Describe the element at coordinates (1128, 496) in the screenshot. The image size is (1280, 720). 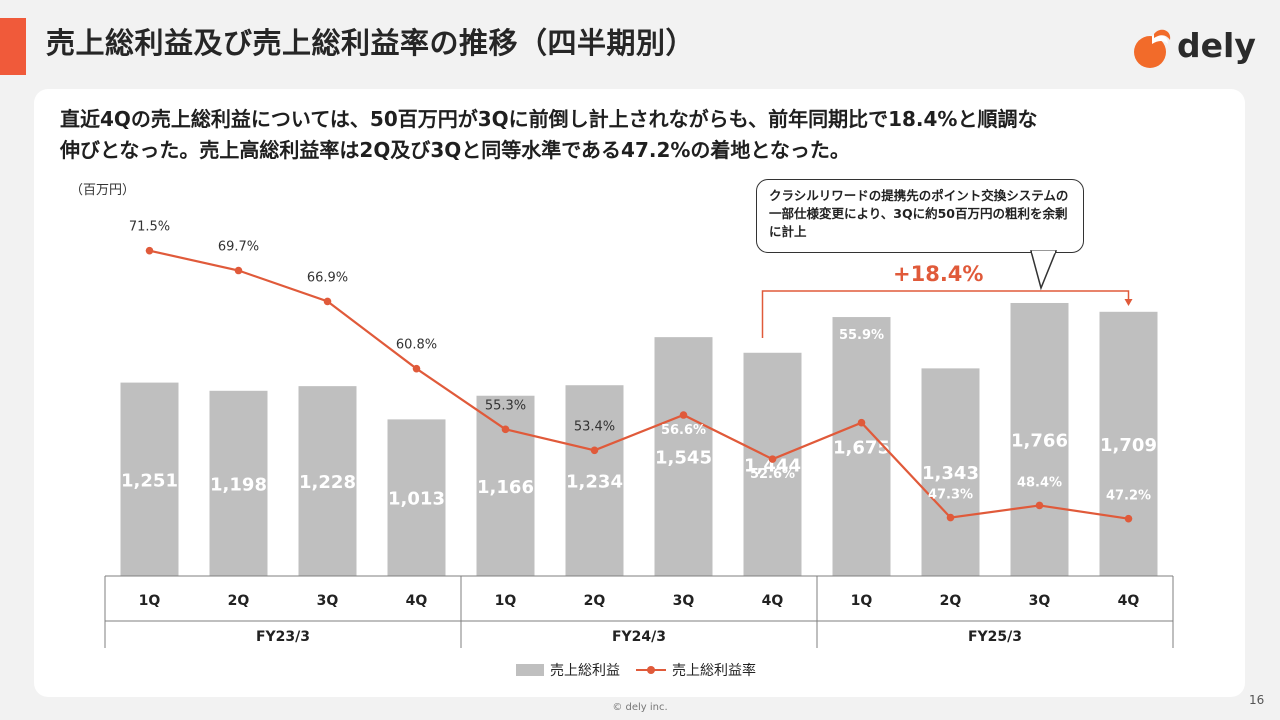
I see `rate-label-11: 47.2%` at that location.